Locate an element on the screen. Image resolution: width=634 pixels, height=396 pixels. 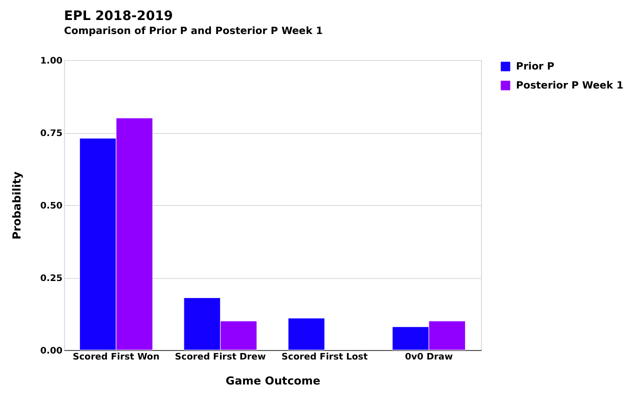
y-tick-label: 0.25 is located at coordinates (51, 279).